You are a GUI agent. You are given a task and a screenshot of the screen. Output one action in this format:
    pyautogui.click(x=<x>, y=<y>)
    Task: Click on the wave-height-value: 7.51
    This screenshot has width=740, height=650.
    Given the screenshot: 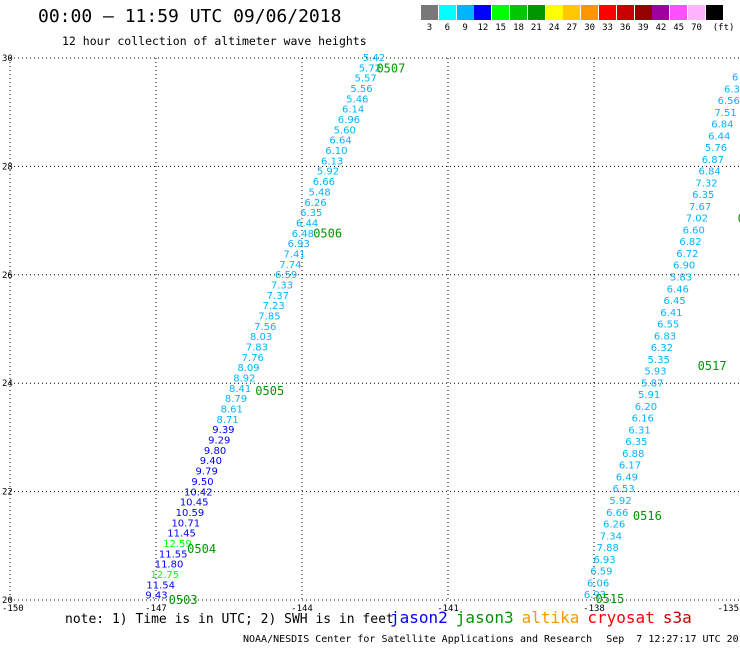 What is the action you would take?
    pyautogui.click(x=725, y=113)
    